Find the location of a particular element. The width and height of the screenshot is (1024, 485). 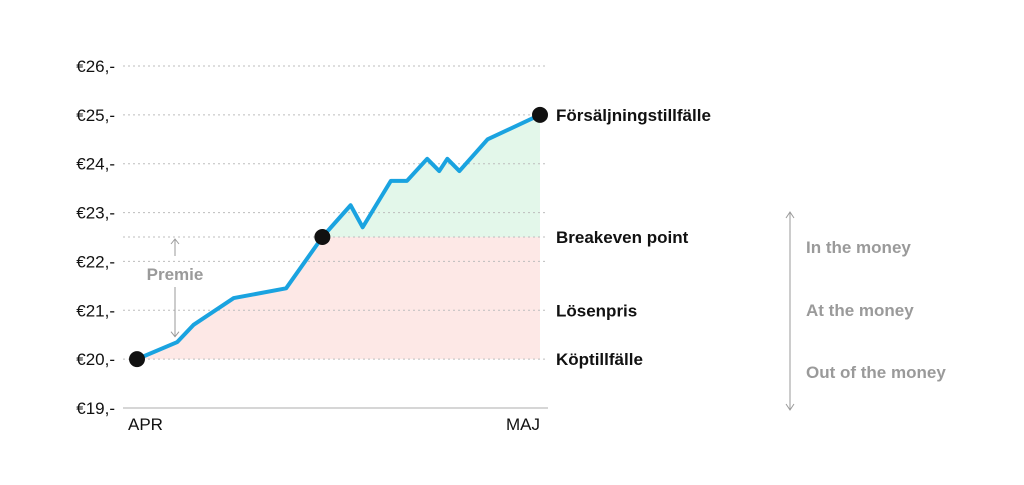

premie-label: Premie is located at coordinates (175, 274).